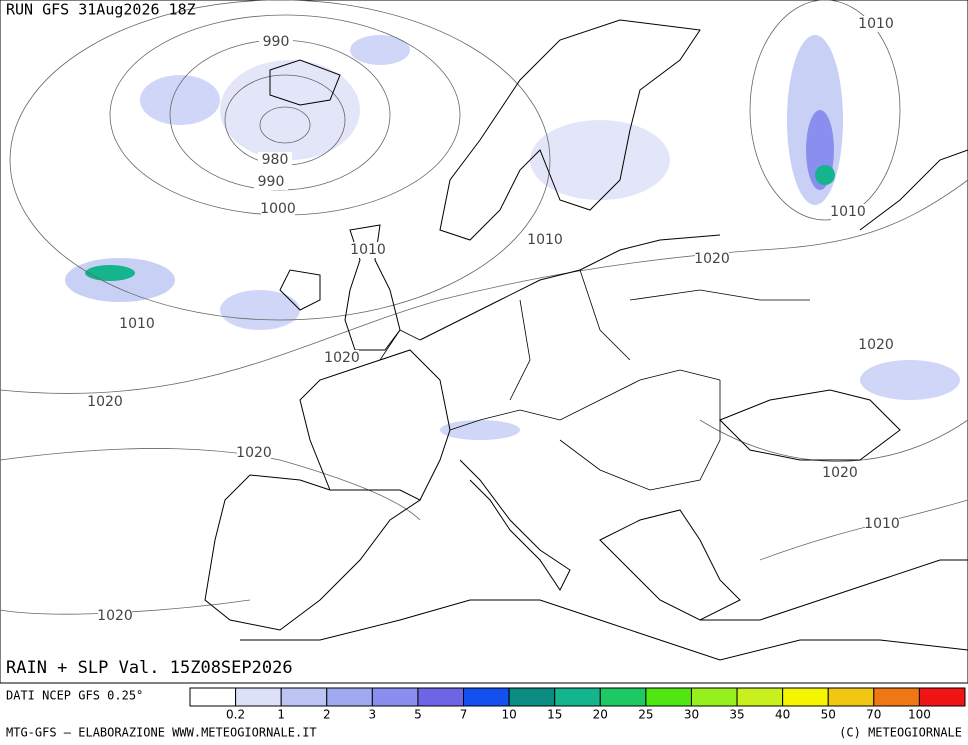 The width and height of the screenshot is (968, 745). What do you see at coordinates (691, 715) in the screenshot?
I see `legend-label: 30` at bounding box center [691, 715].